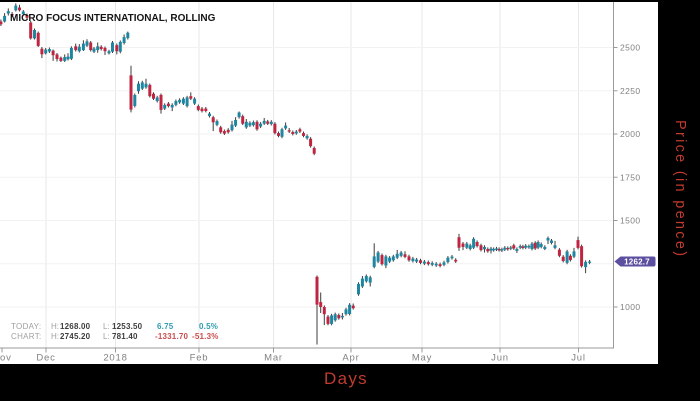 This screenshot has height=401, width=700. What do you see at coordinates (273, 358) in the screenshot?
I see `svg-text: Mar` at bounding box center [273, 358].